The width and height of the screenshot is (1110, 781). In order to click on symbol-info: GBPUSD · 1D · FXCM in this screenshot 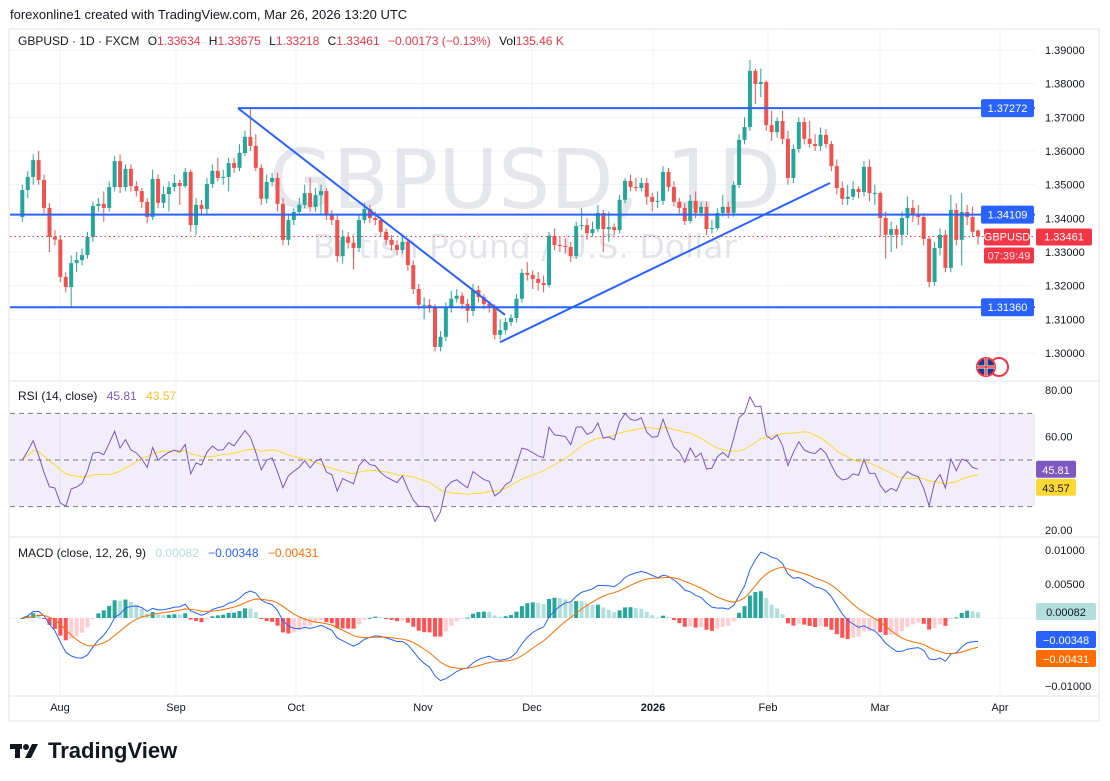, I will do `click(79, 41)`.